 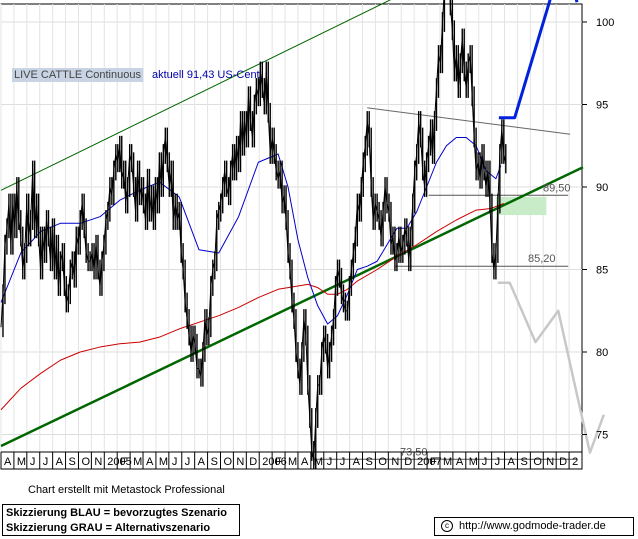 I want to click on y-tick-label: 85, so click(x=602, y=271).